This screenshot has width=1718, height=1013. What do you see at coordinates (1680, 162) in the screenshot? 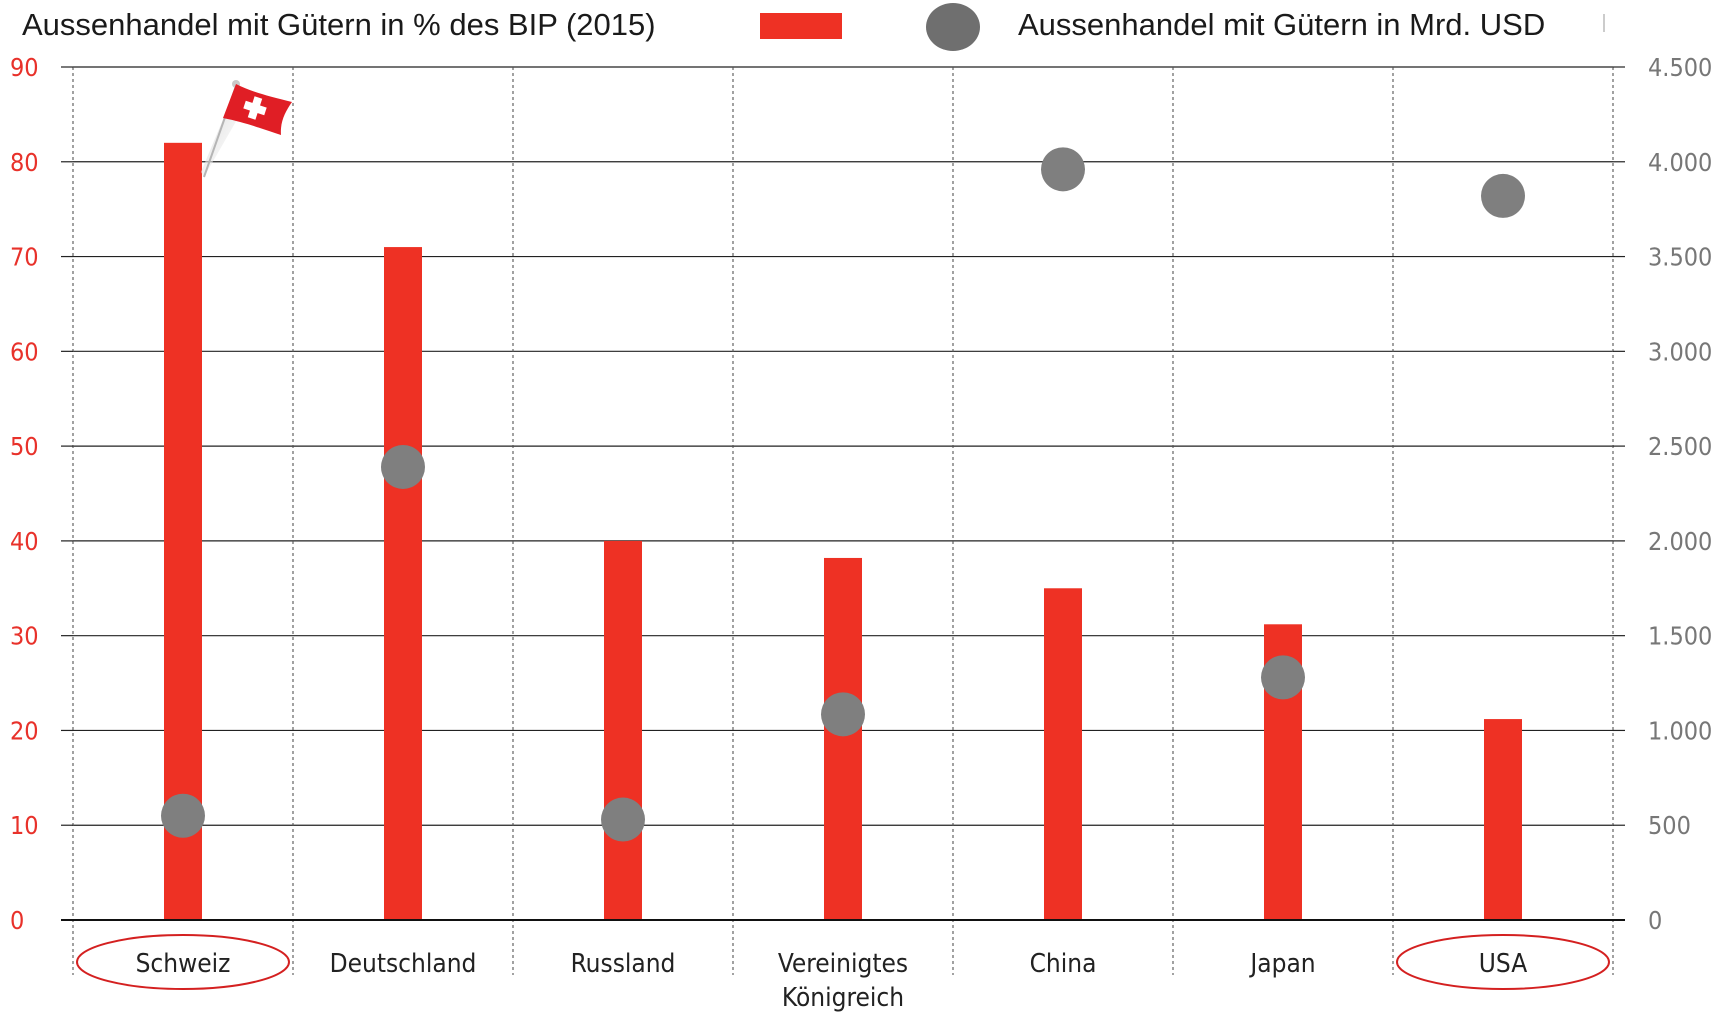
I see `right-tick-label: 4.000` at bounding box center [1680, 162].